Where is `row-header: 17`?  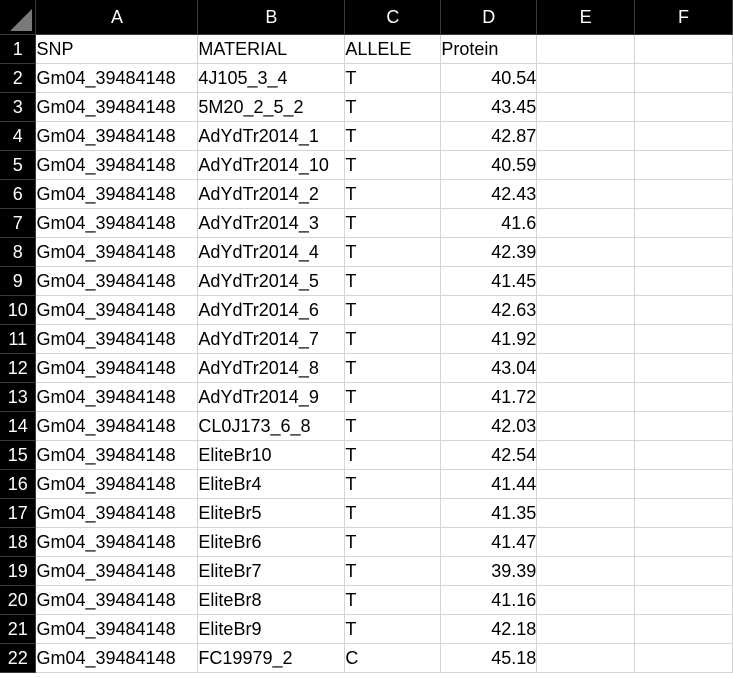 row-header: 17 is located at coordinates (18, 513).